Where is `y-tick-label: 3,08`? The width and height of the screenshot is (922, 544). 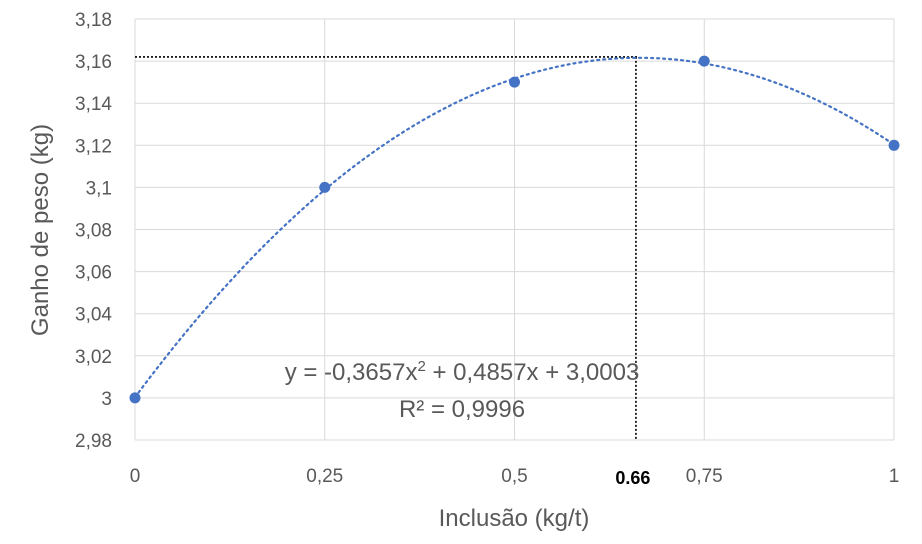 y-tick-label: 3,08 is located at coordinates (93, 231).